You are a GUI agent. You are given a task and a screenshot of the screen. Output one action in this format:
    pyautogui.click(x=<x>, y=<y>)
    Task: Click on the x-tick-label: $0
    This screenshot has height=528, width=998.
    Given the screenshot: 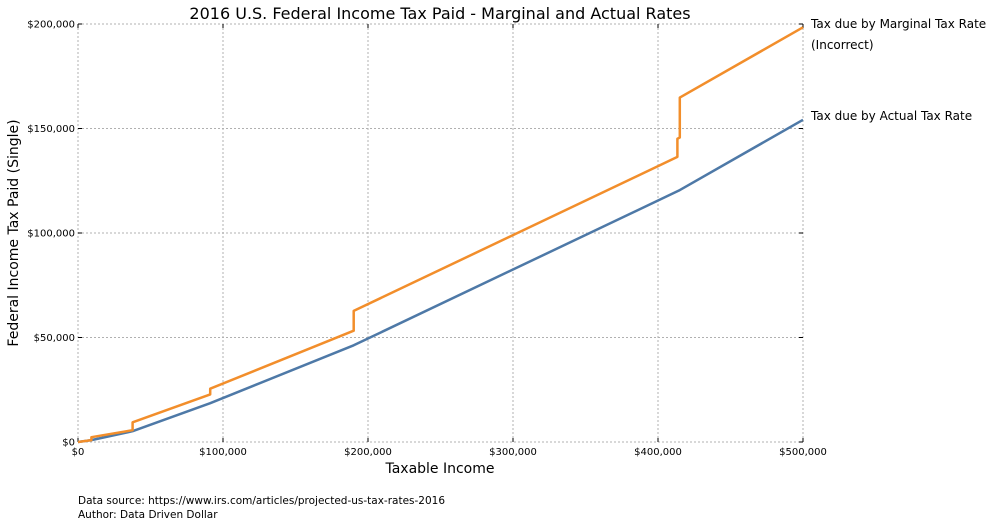 What is the action you would take?
    pyautogui.click(x=78, y=452)
    